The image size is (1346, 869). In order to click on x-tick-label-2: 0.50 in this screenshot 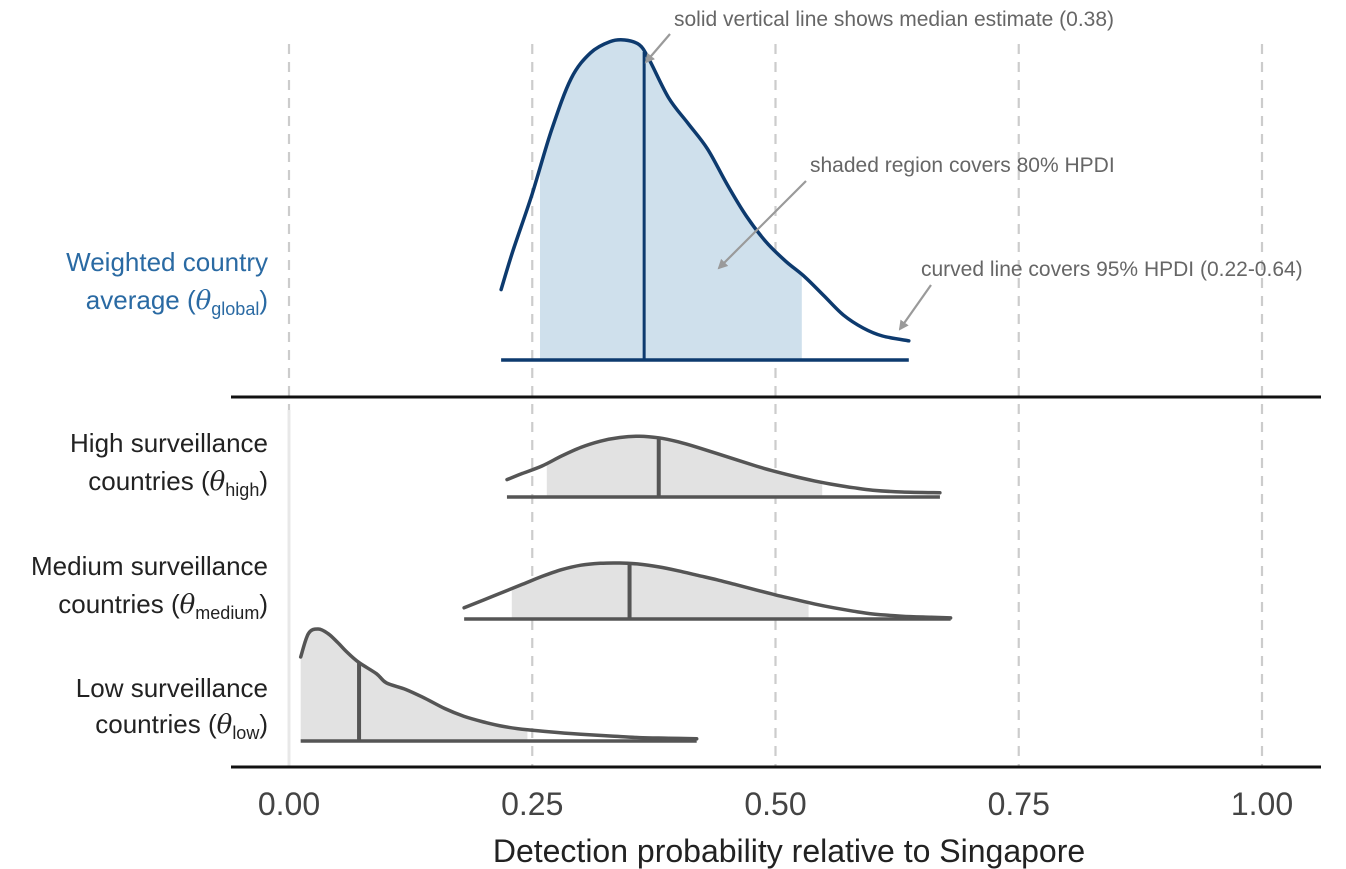, I will do `click(775, 804)`.